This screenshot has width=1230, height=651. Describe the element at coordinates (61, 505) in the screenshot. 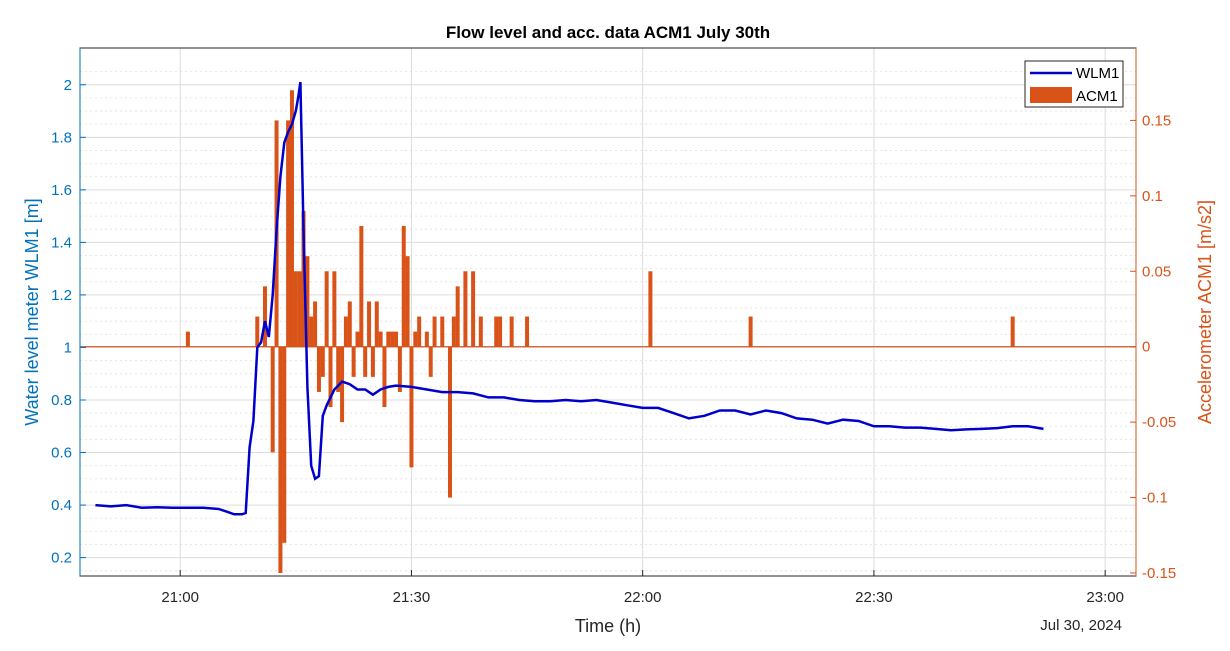

I see `left-axis-tick-label: 0.4` at that location.